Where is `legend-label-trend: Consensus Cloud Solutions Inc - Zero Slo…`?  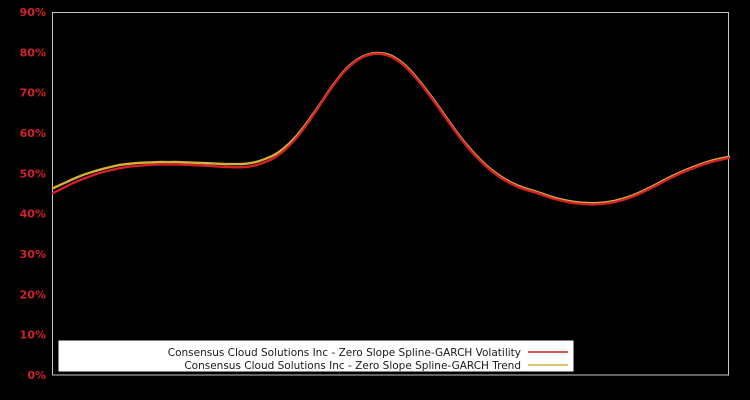 legend-label-trend: Consensus Cloud Solutions Inc - Zero Slo… is located at coordinates (352, 366).